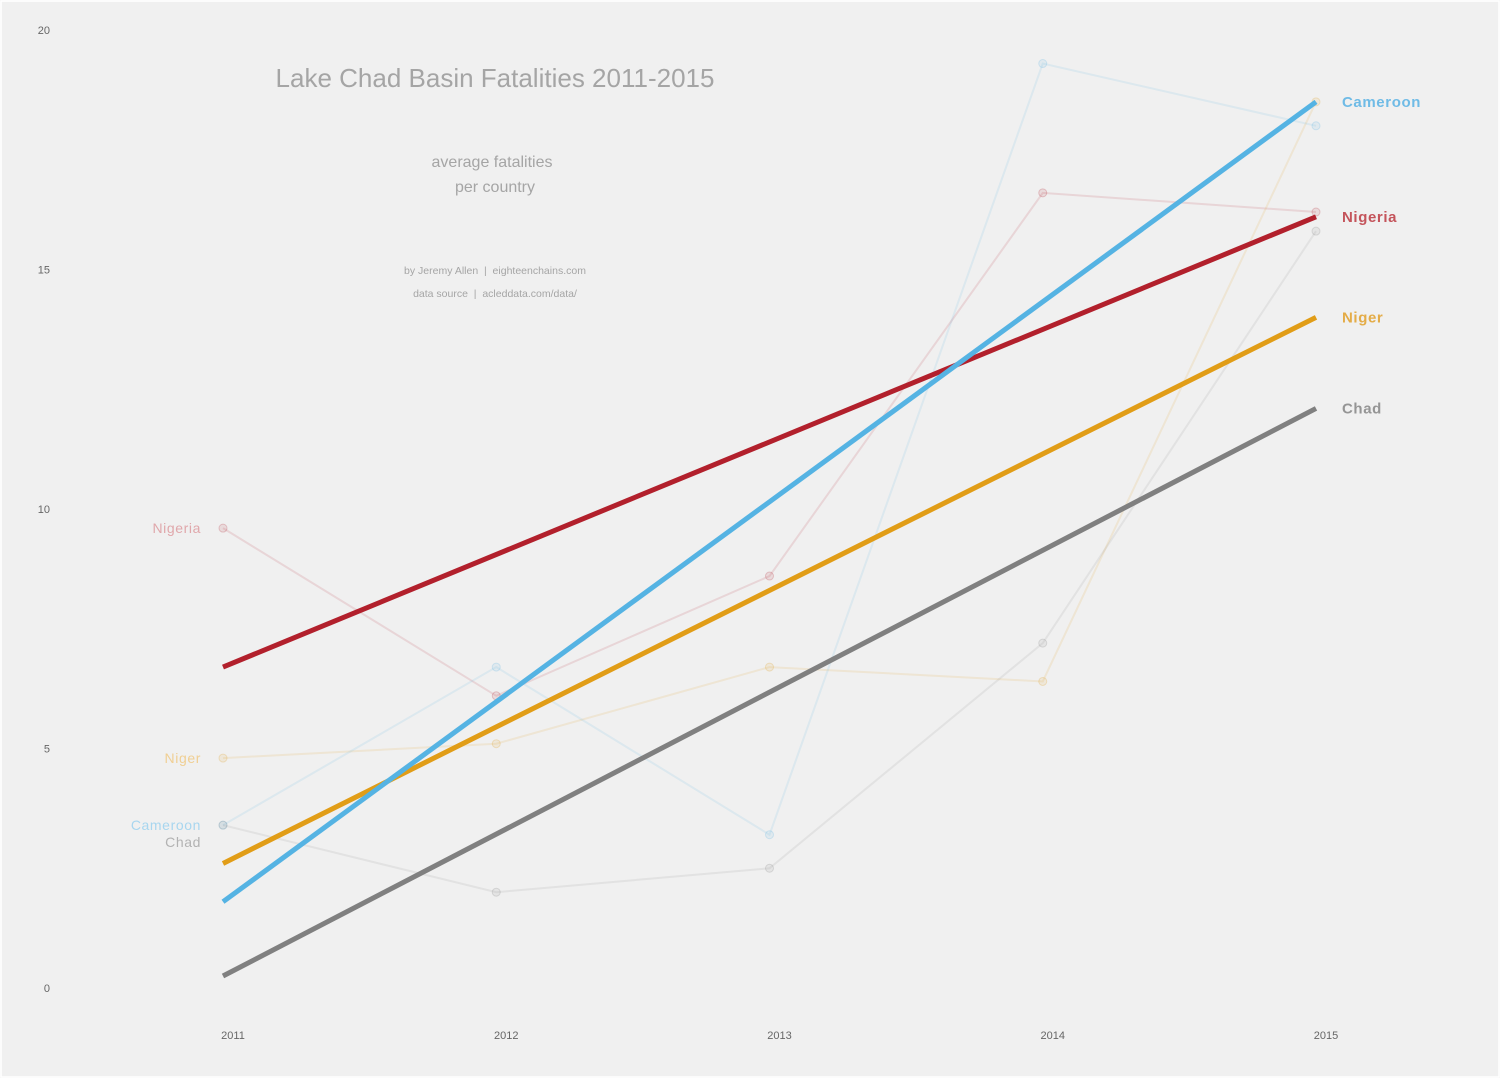 The height and width of the screenshot is (1078, 1500). I want to click on data-source-credit: data source | acleddata.com/data/, so click(495, 294).